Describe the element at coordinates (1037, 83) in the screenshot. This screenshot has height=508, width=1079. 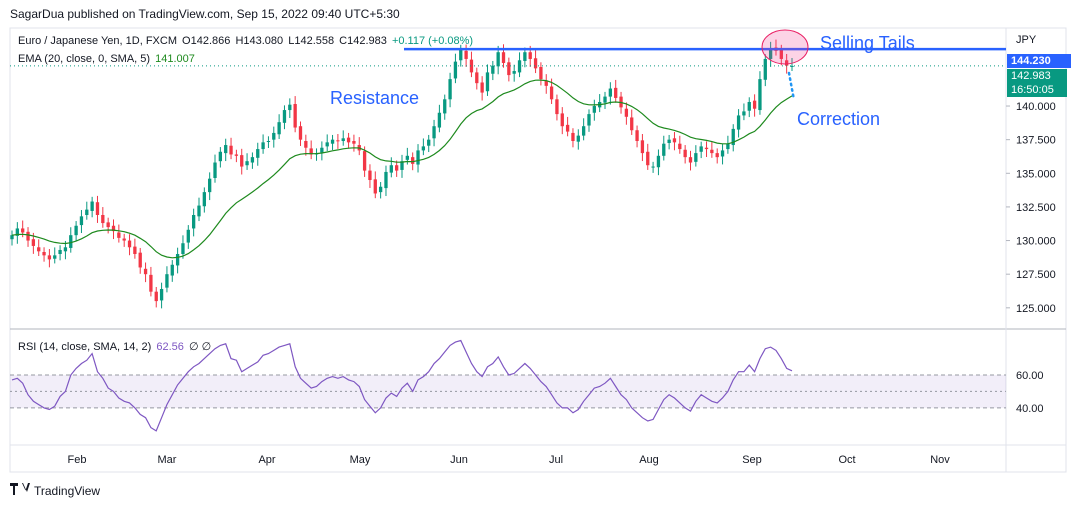
I see `last-price-tag: 142.983 16:50:05` at that location.